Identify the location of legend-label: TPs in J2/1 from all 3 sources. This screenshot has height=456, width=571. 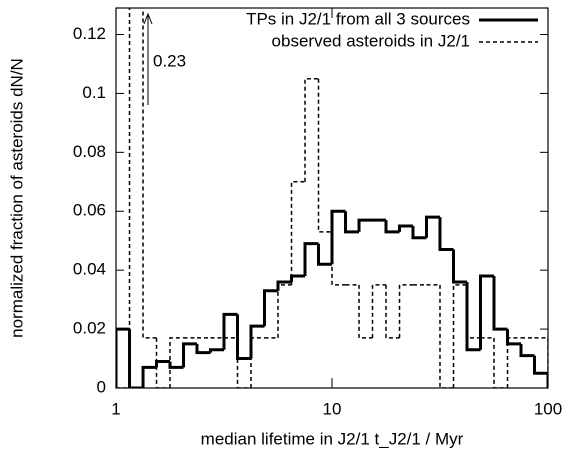
(358, 18).